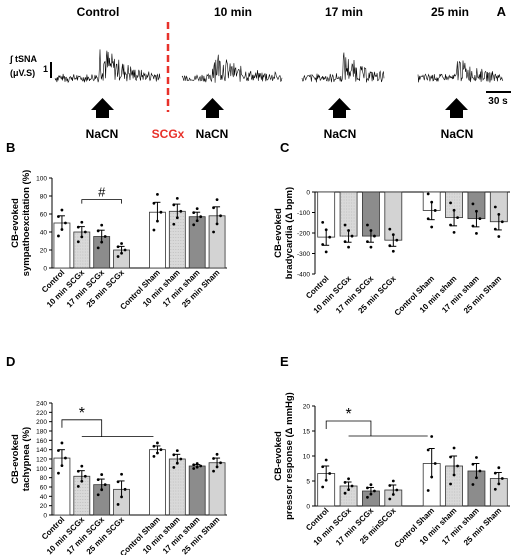 This screenshot has width=520, height=555. Describe the element at coordinates (450, 12) in the screenshot. I see `condition-label-25min: 25 min` at that location.